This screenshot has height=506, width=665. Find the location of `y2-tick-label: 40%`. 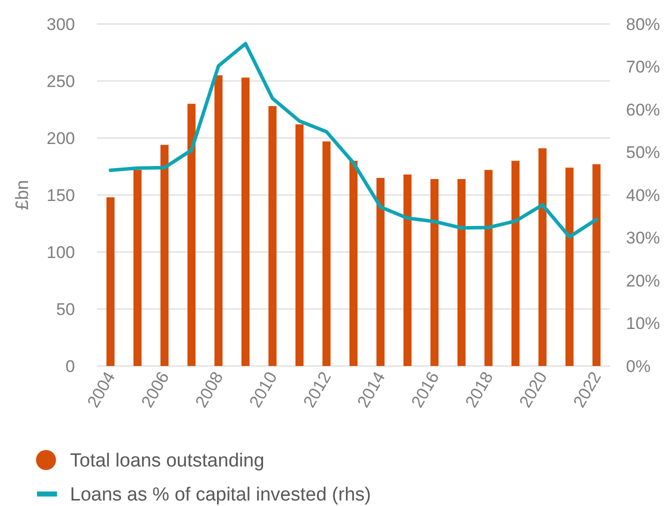

y2-tick-label: 40% is located at coordinates (643, 195).